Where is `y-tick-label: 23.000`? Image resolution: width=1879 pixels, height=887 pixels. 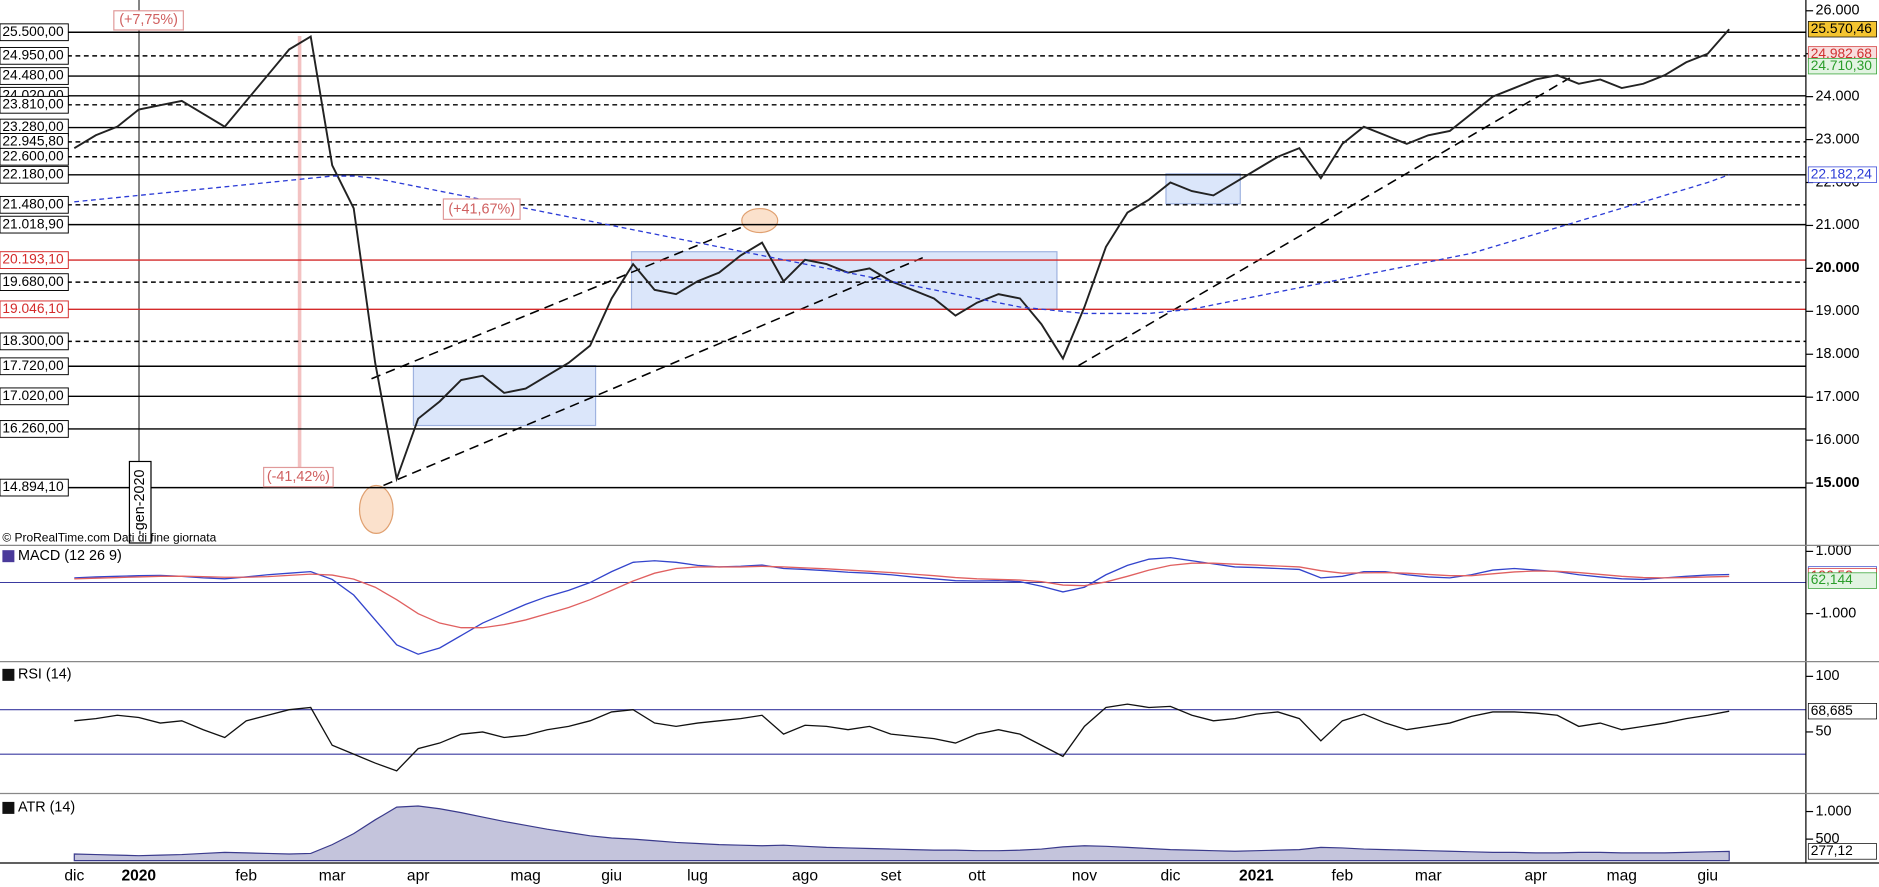
y-tick-label: 23.000 is located at coordinates (1837, 139).